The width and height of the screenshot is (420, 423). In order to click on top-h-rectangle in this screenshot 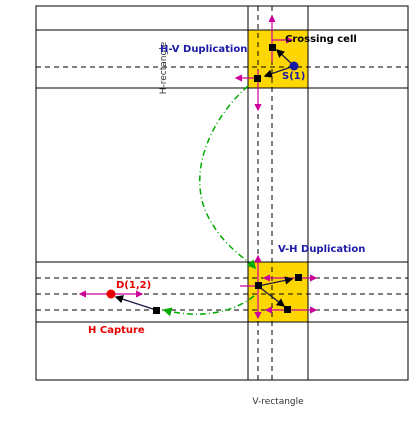, I will do `click(222, 59)`.